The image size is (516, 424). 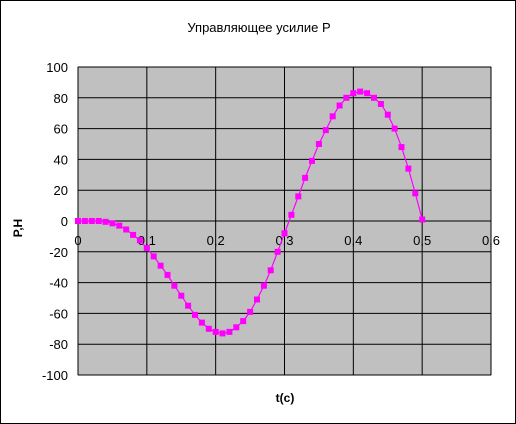 I want to click on y-tick-label: -80, so click(x=58, y=344).